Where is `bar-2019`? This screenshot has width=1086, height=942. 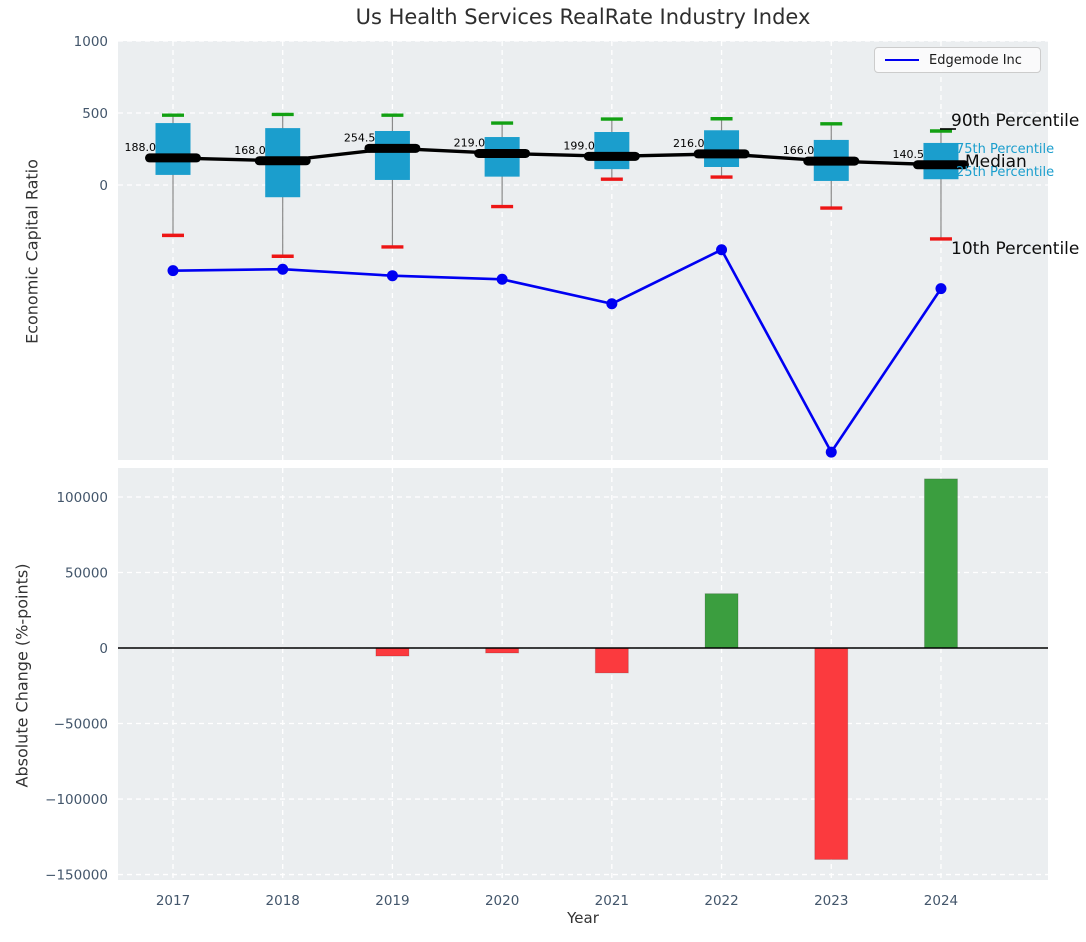 bar-2019 is located at coordinates (392, 652).